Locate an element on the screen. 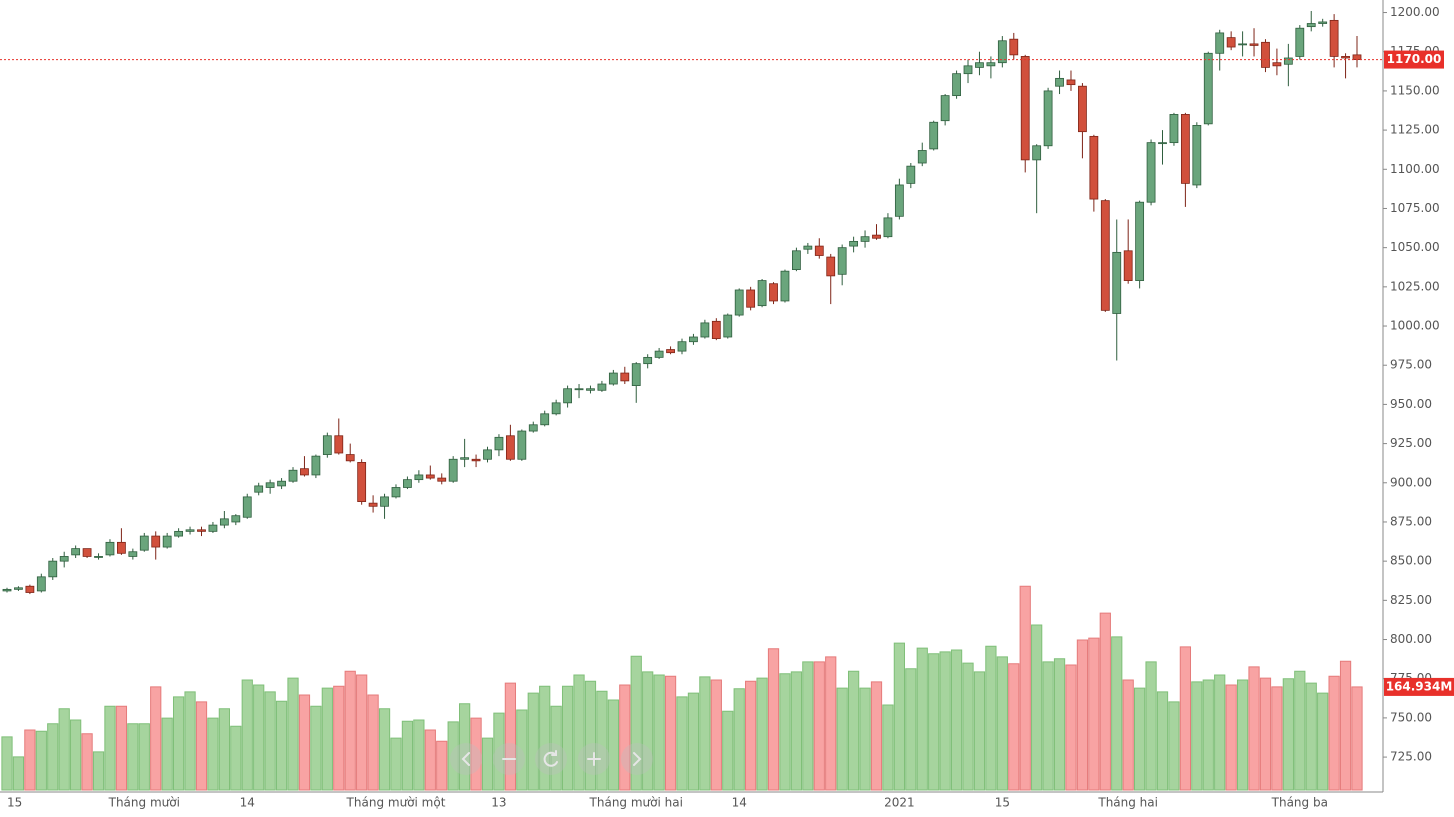  last-volume-badge is located at coordinates (1419, 686).